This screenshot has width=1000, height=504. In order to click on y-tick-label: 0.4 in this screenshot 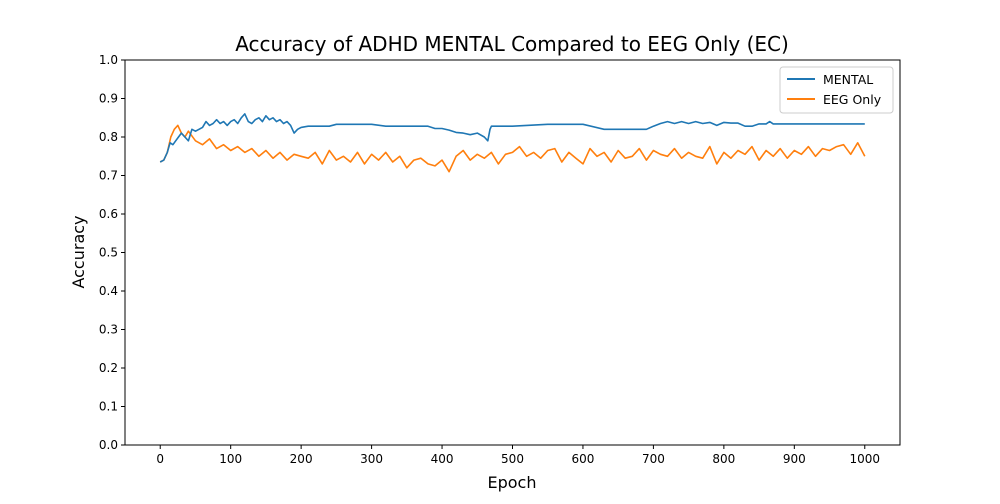, I will do `click(108, 291)`.